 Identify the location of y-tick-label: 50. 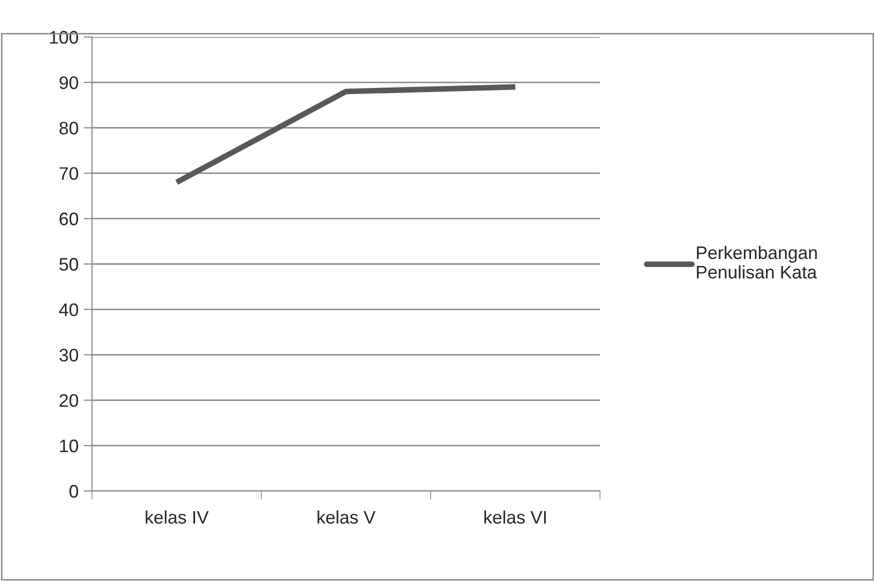
(68, 264).